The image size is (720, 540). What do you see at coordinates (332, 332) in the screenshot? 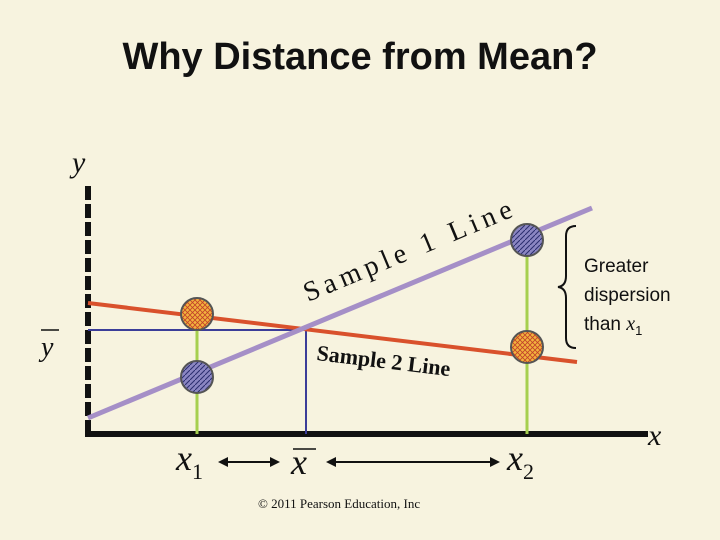
I see `sample-2-line` at bounding box center [332, 332].